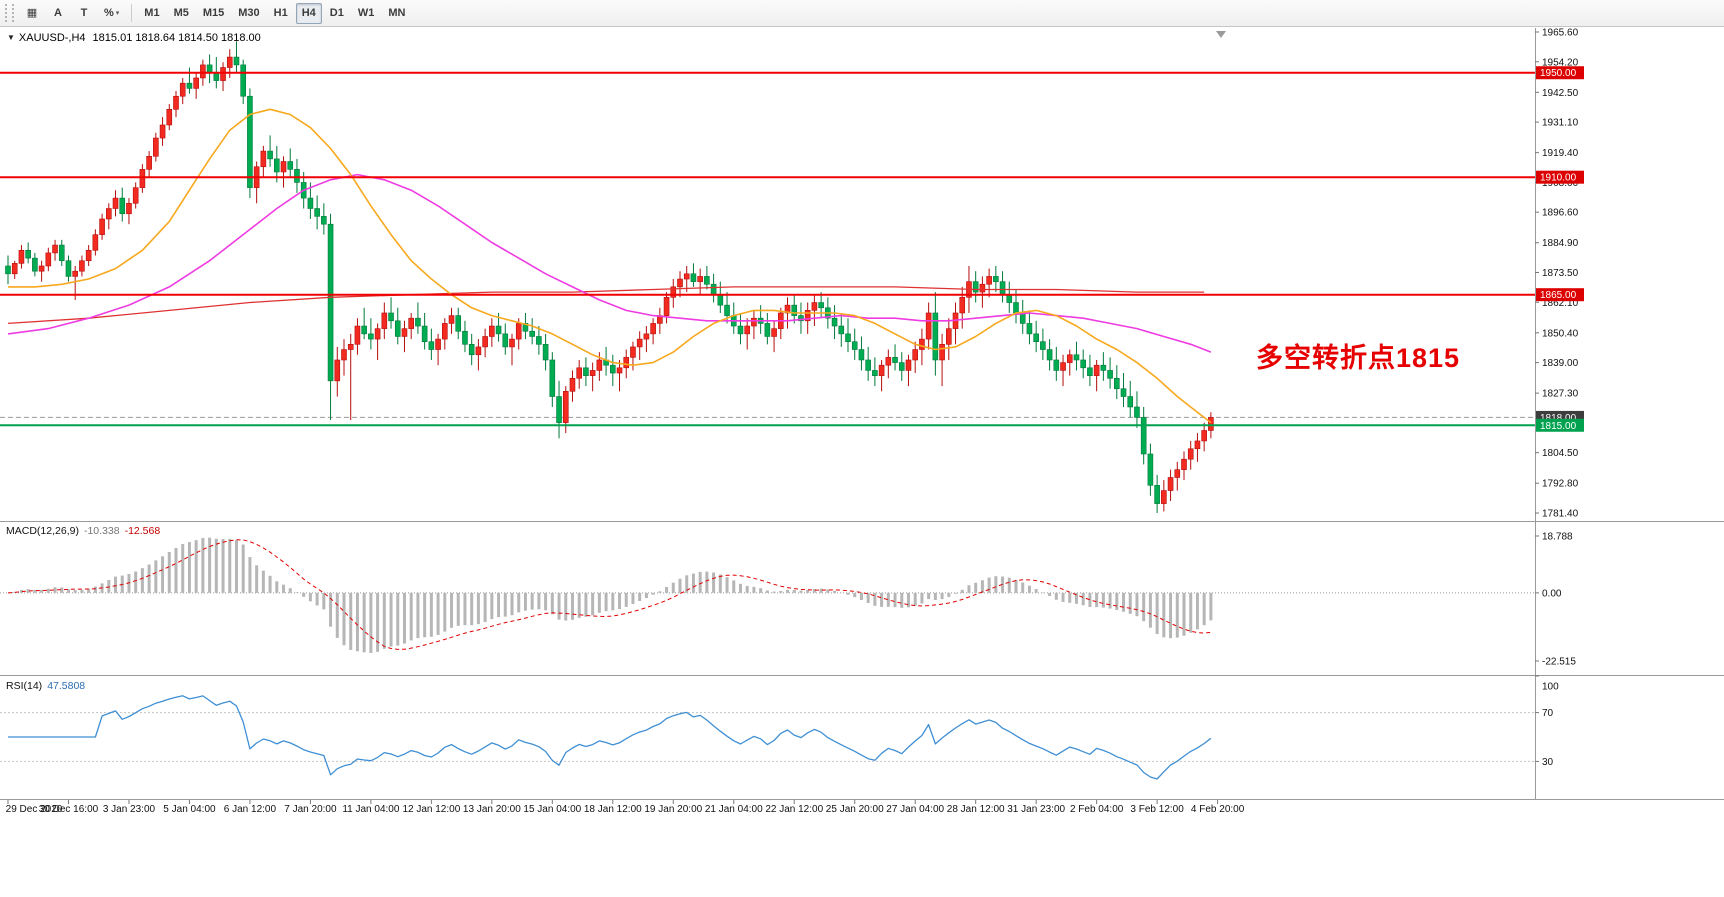  Describe the element at coordinates (42, 531) in the screenshot. I see `macd-name: MACD(12,26,9)` at that location.